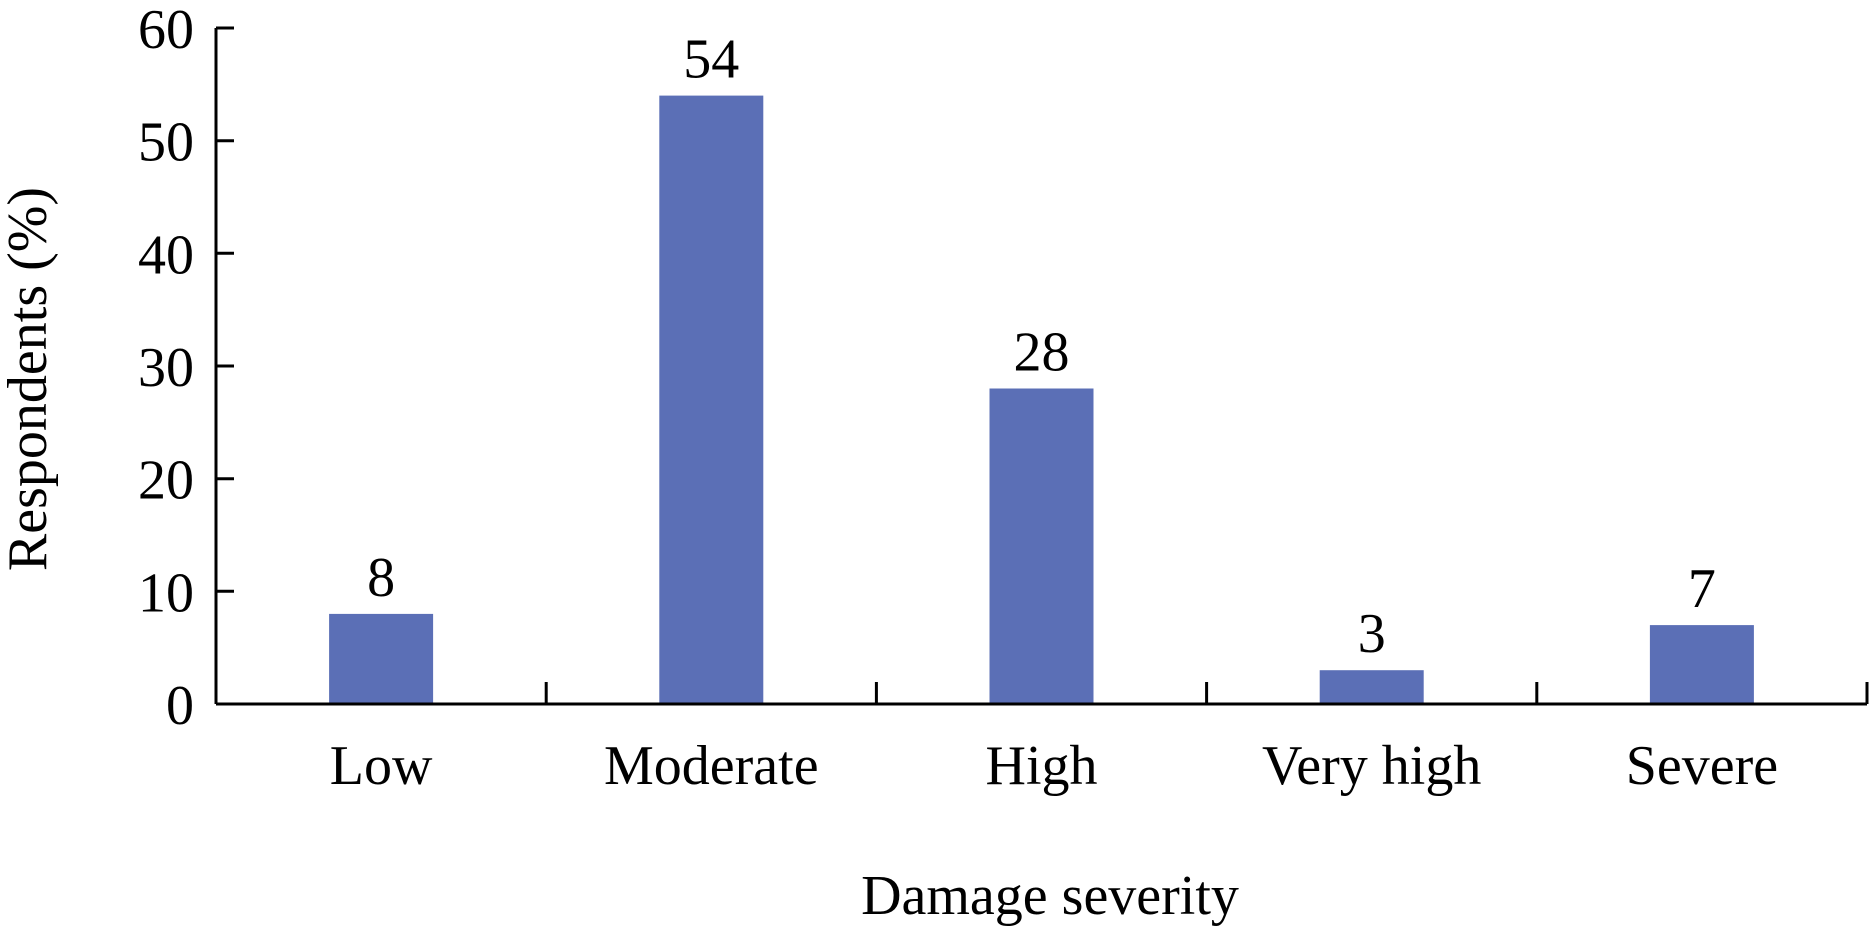 This screenshot has width=1871, height=933. What do you see at coordinates (166, 143) in the screenshot?
I see `y-tick-label: 50` at bounding box center [166, 143].